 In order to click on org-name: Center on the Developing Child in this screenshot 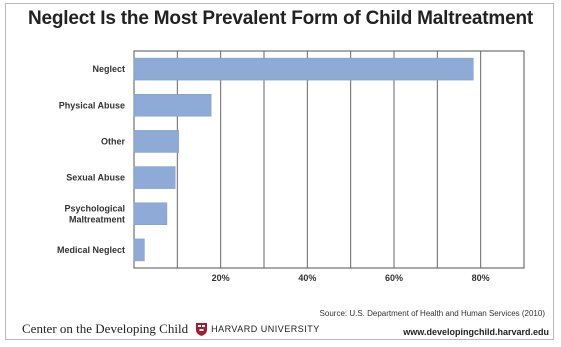, I will do `click(105, 328)`.